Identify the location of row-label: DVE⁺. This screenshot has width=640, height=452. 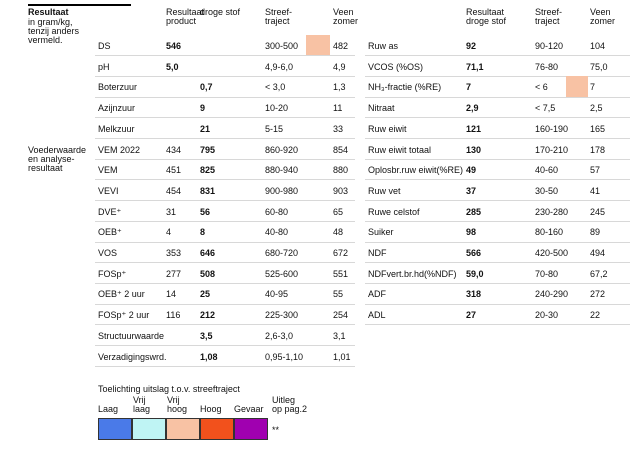
(110, 211).